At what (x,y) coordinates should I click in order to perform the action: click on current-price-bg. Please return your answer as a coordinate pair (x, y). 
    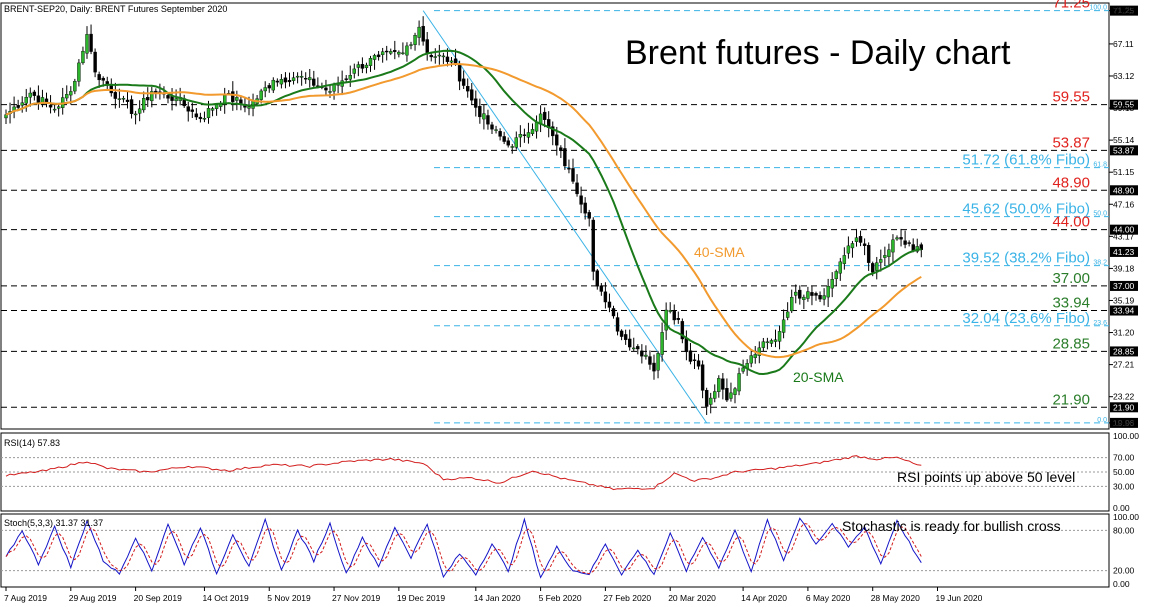
    Looking at the image, I should click on (1124, 251).